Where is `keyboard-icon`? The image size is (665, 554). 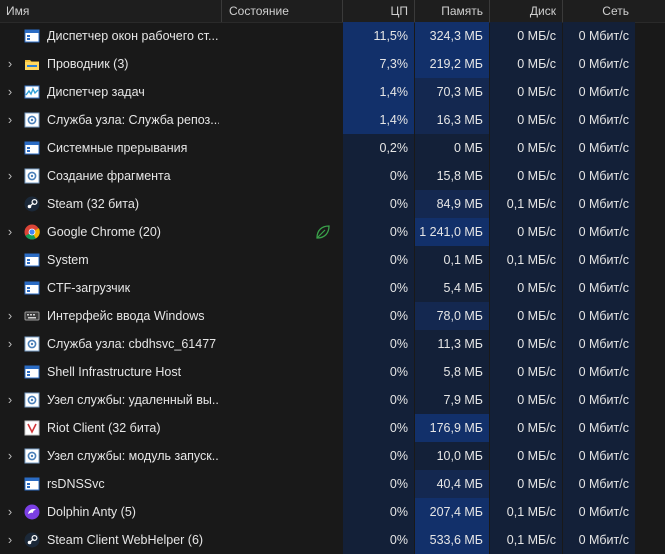
keyboard-icon is located at coordinates (32, 316).